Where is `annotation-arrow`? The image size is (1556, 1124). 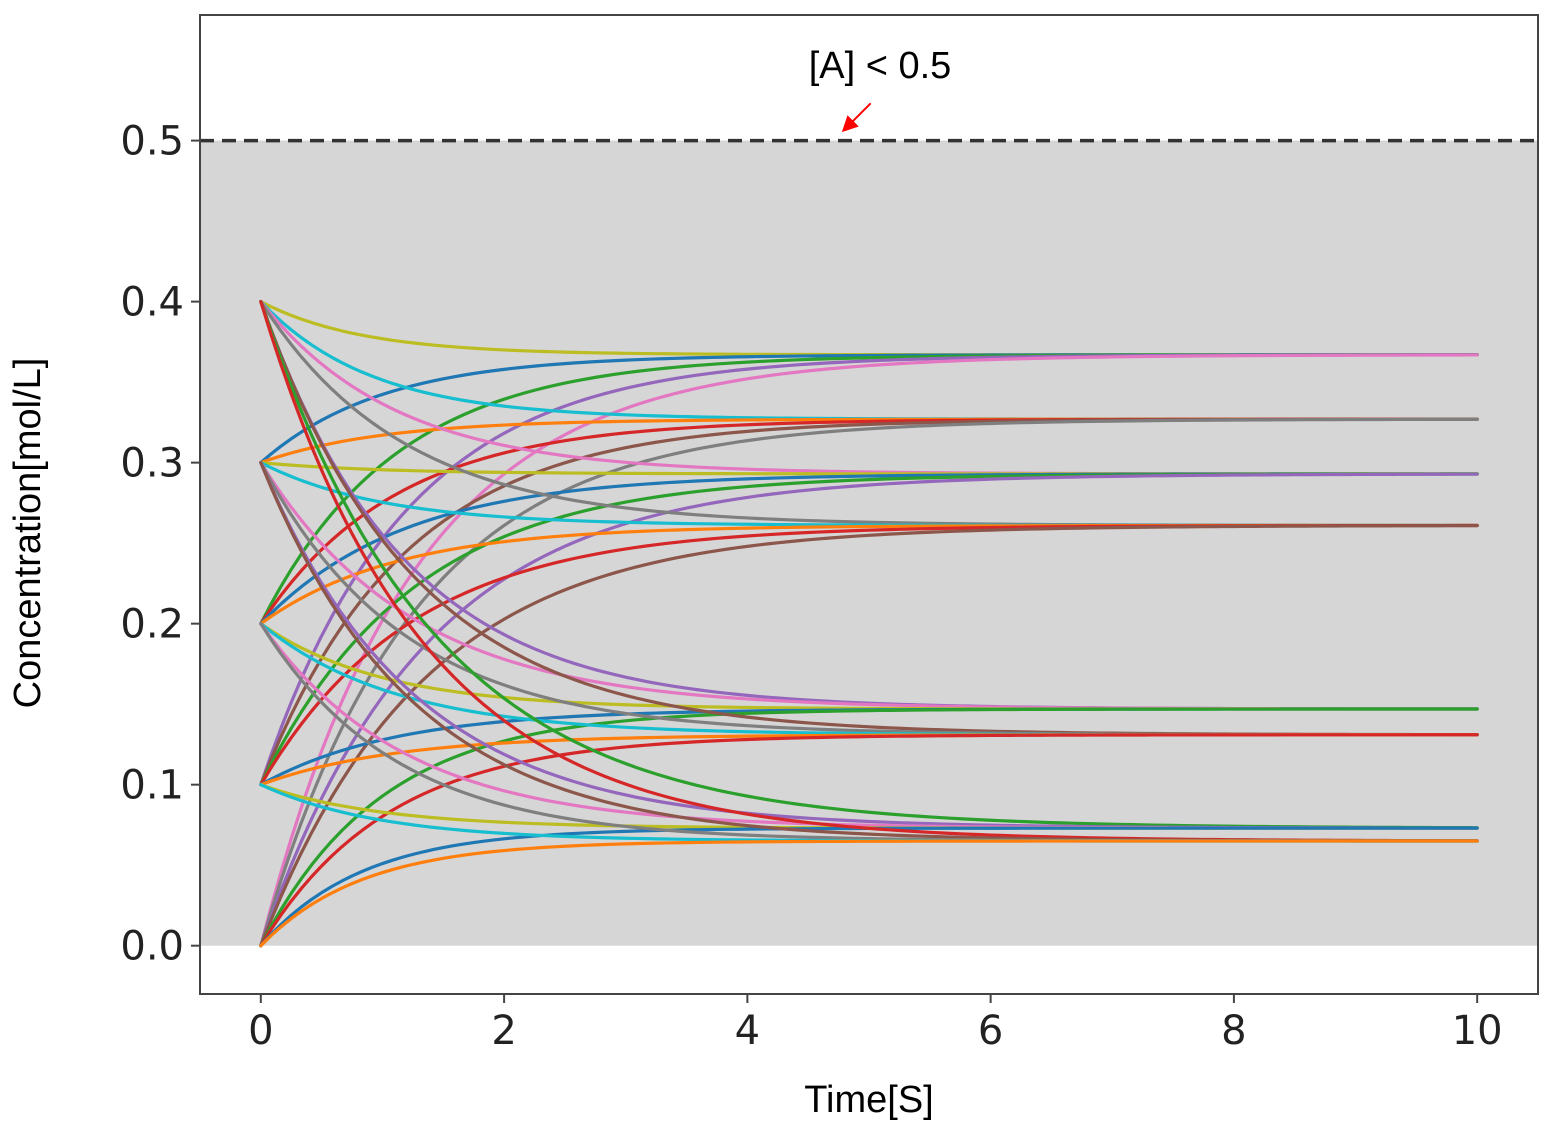 annotation-arrow is located at coordinates (856, 117).